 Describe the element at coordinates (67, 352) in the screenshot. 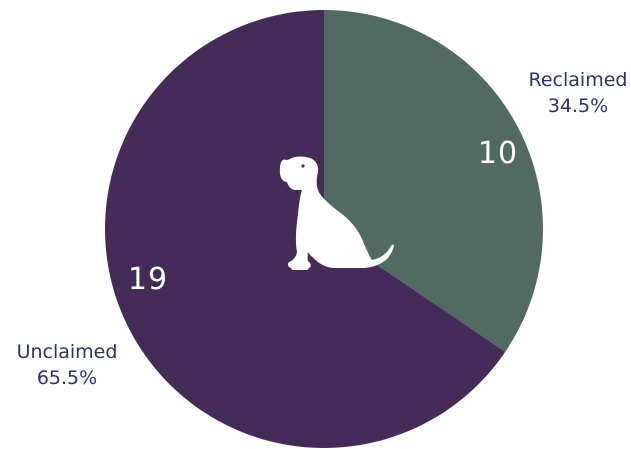

I see `slice-category-label-unclaimed: Unclaimed` at that location.